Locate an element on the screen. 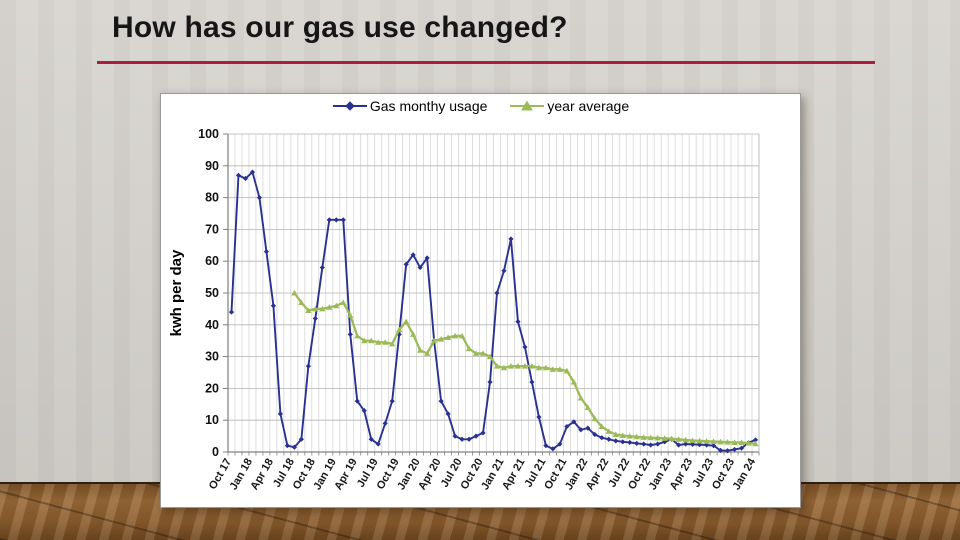 Image resolution: width=960 pixels, height=540 pixels. legend-item-gas-monthly: Gas monthy usage is located at coordinates (410, 106).